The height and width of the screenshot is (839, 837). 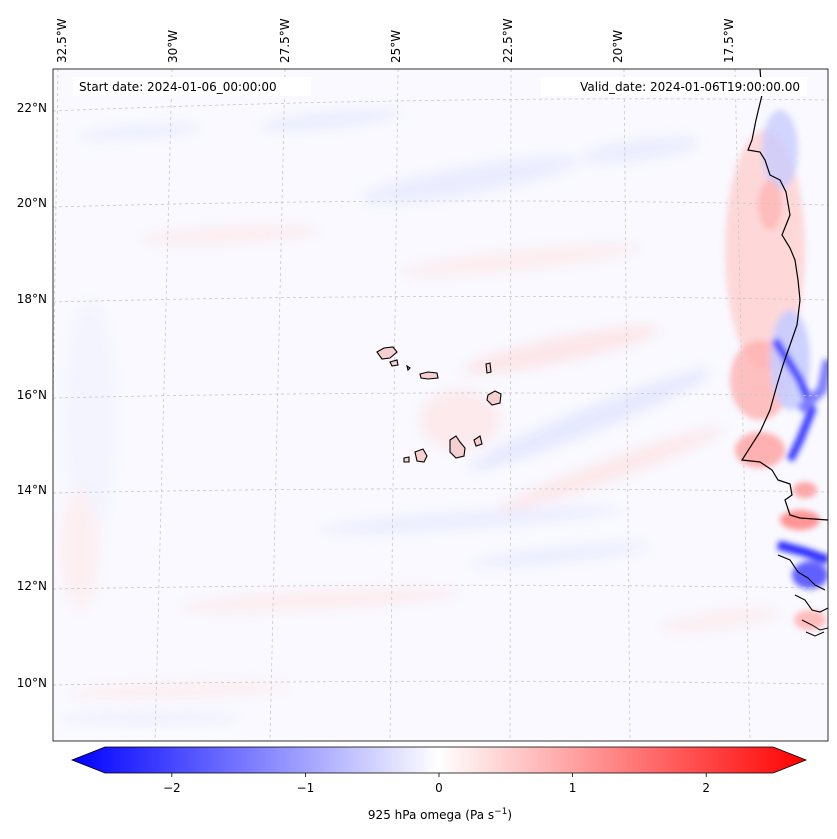 I want to click on african-coastline, so click(x=784, y=295).